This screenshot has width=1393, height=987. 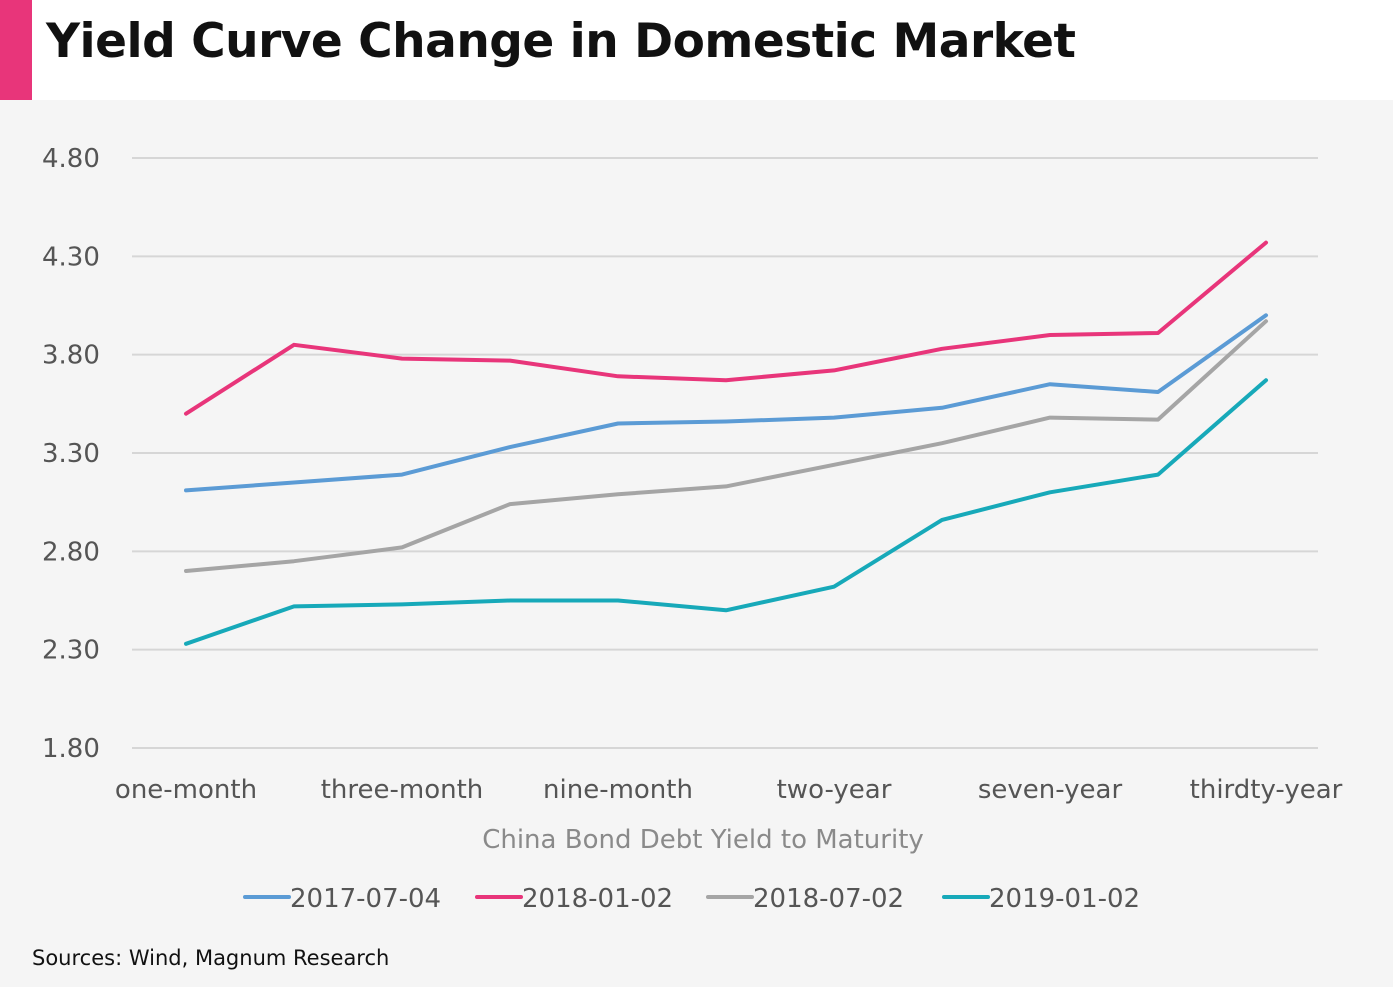 What do you see at coordinates (71, 159) in the screenshot?
I see `y-tick-label: 4.80` at bounding box center [71, 159].